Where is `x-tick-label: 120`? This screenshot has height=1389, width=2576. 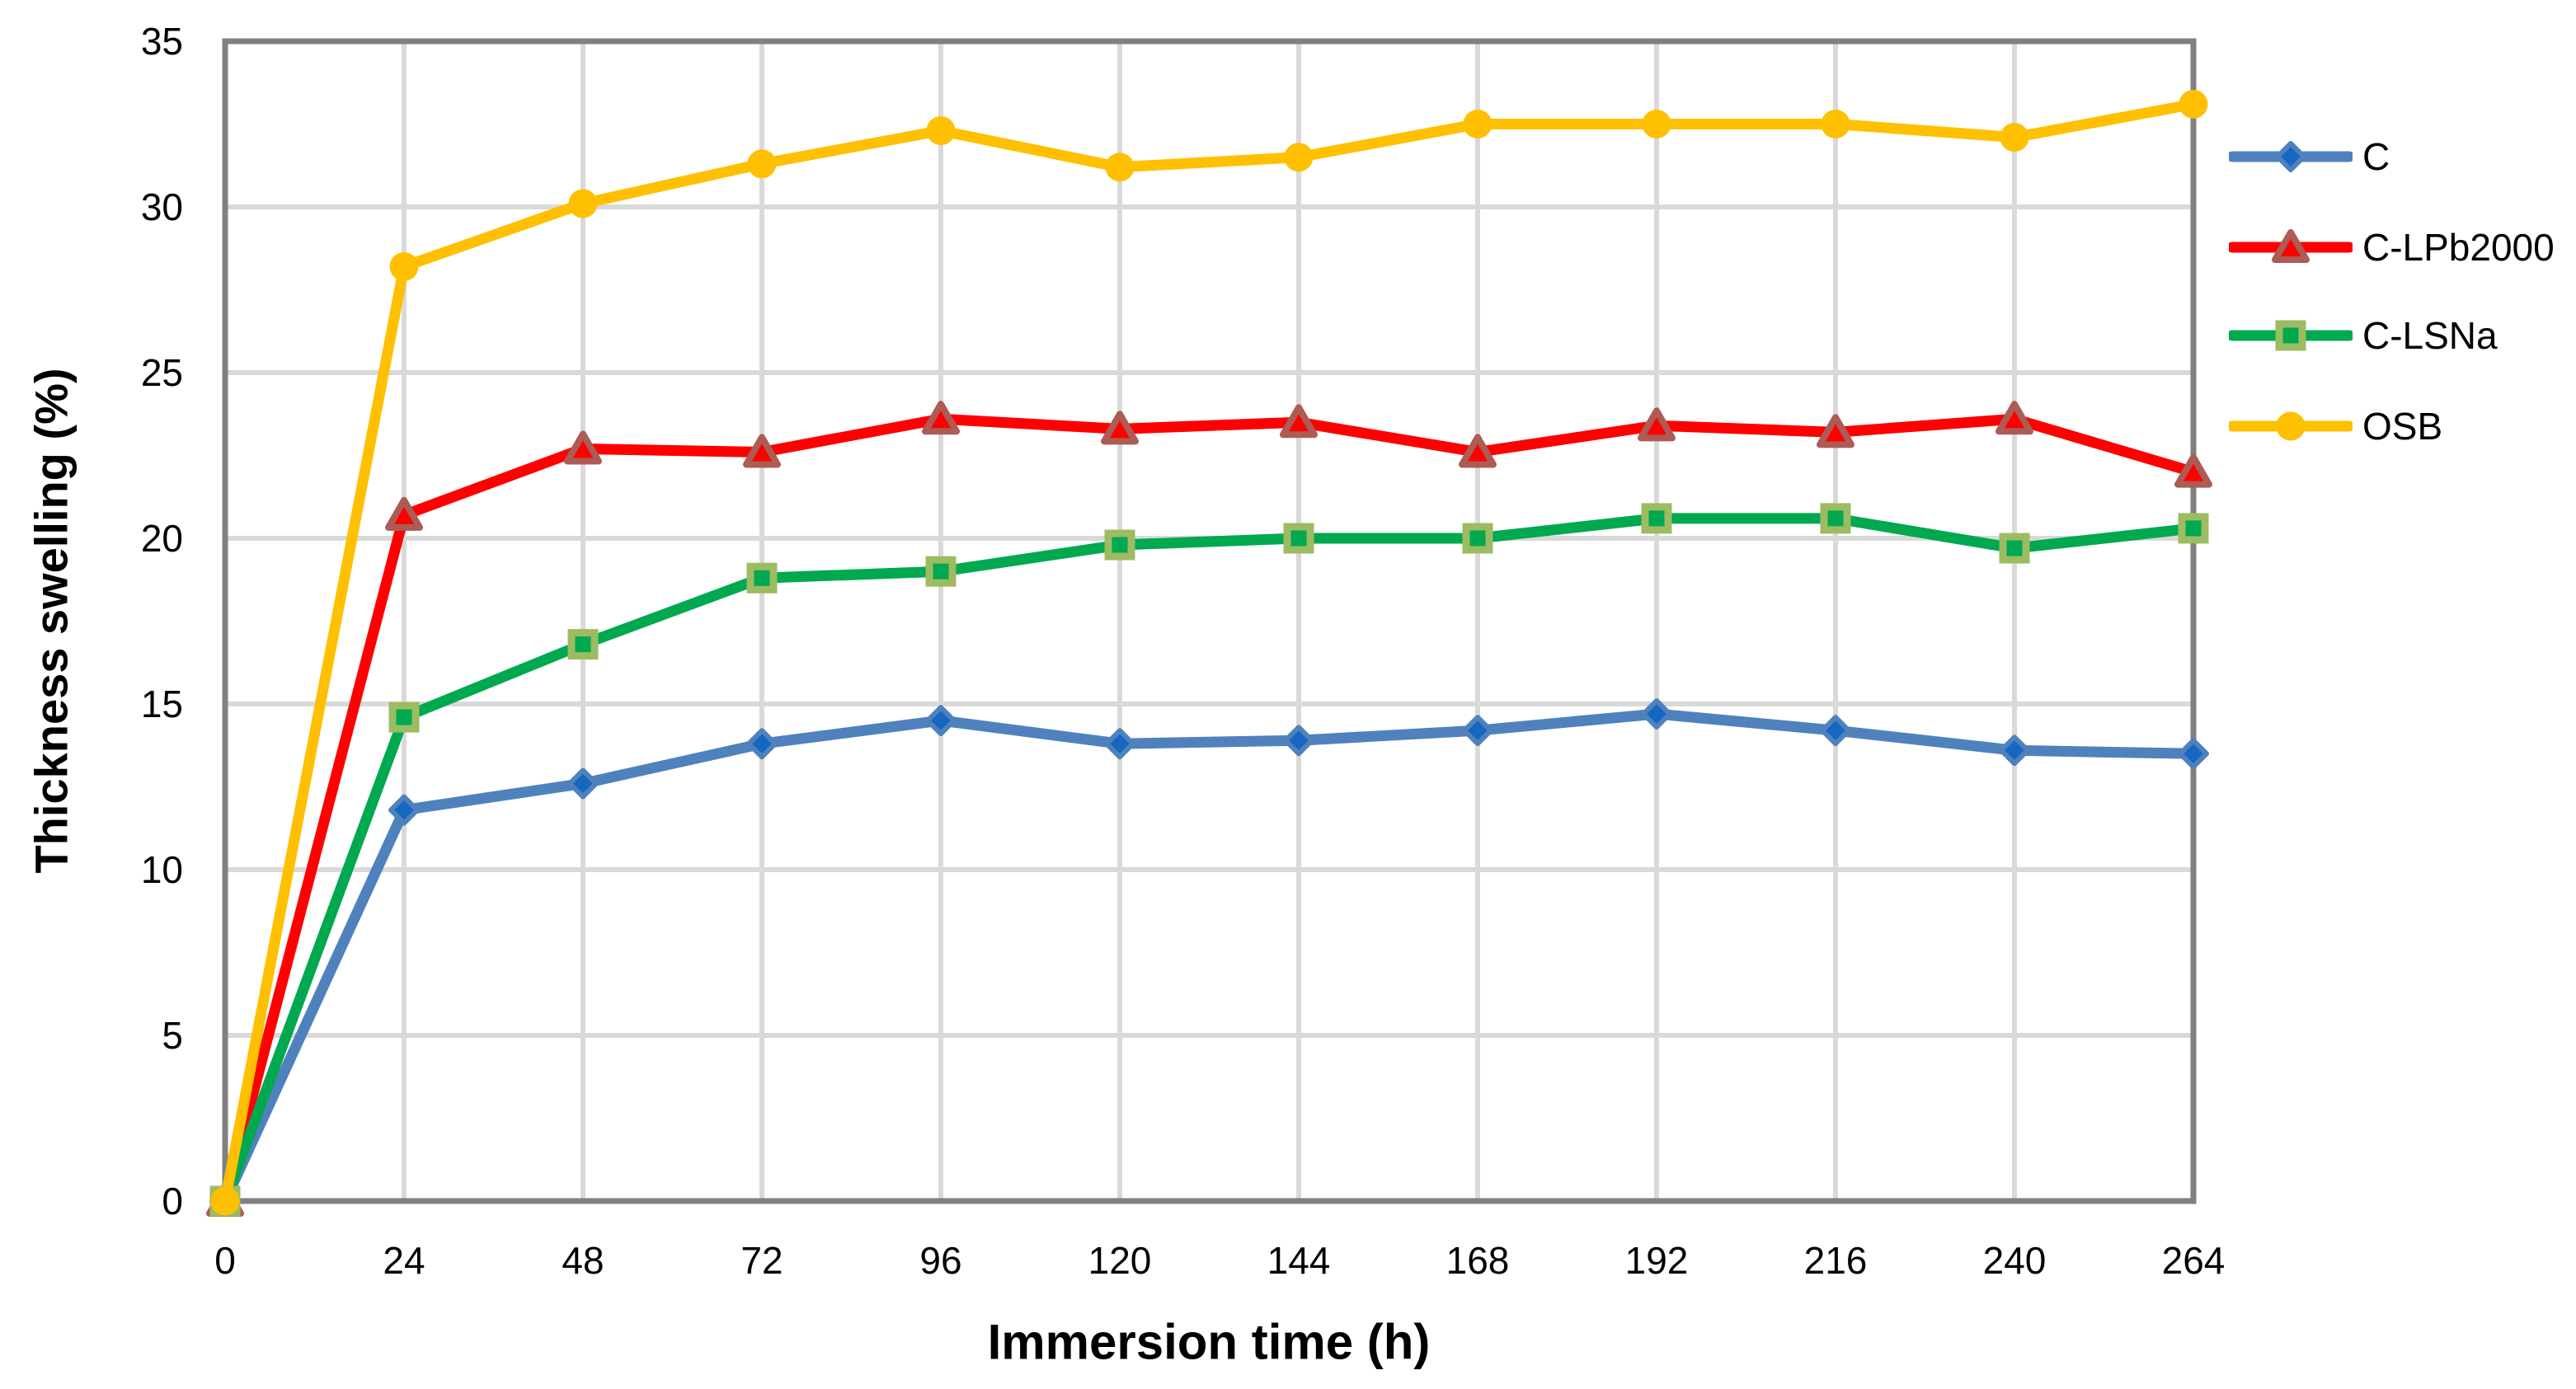 x-tick-label: 120 is located at coordinates (1120, 1260).